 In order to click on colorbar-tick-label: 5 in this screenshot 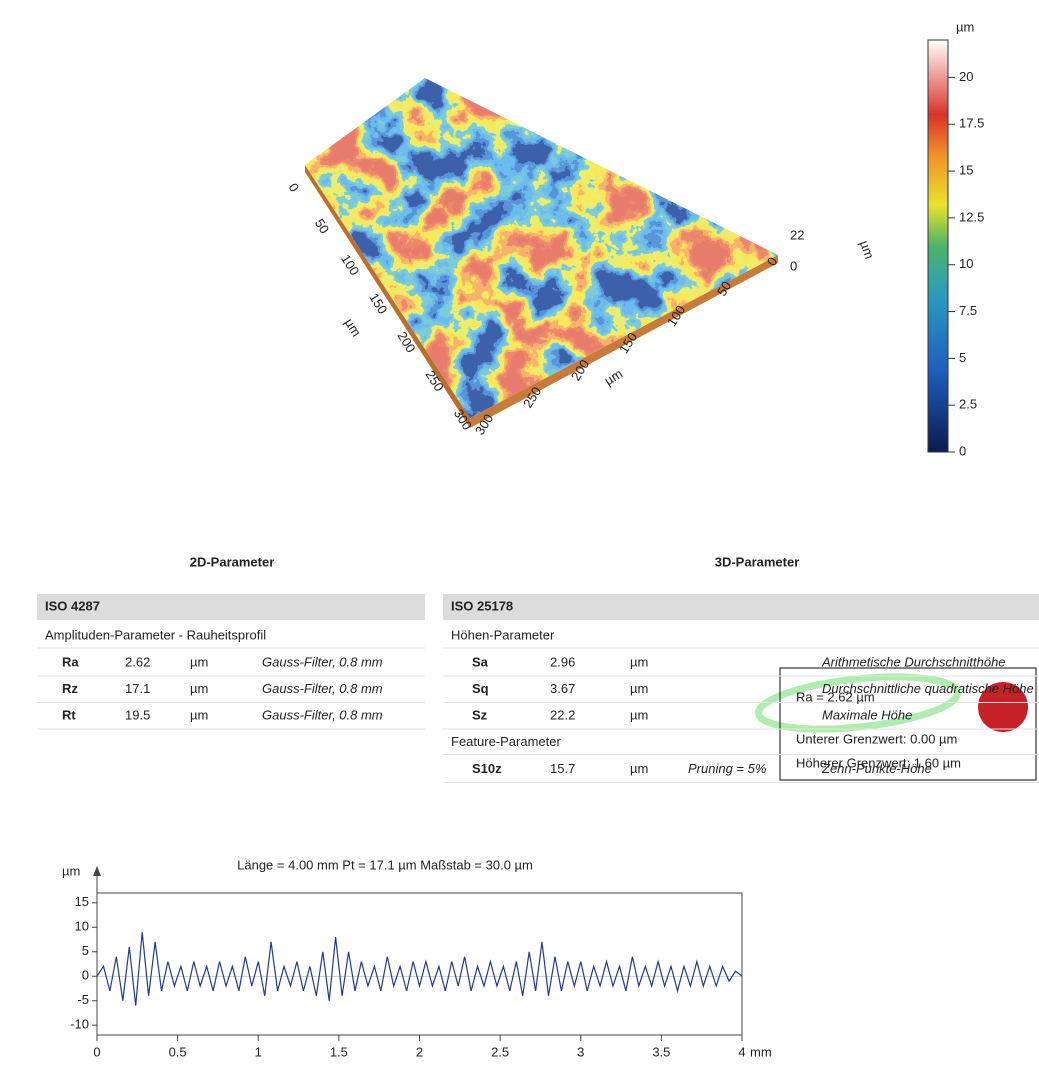, I will do `click(962, 357)`.